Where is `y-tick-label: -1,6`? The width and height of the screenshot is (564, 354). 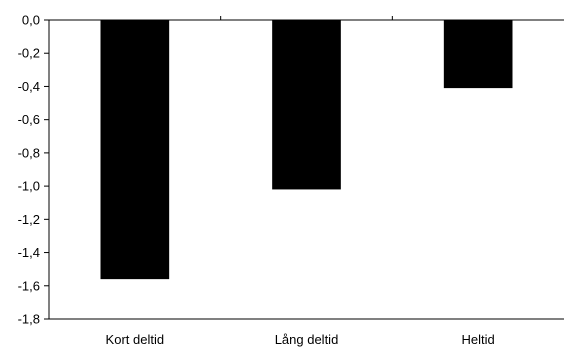 y-tick-label: -1,6 is located at coordinates (29, 285).